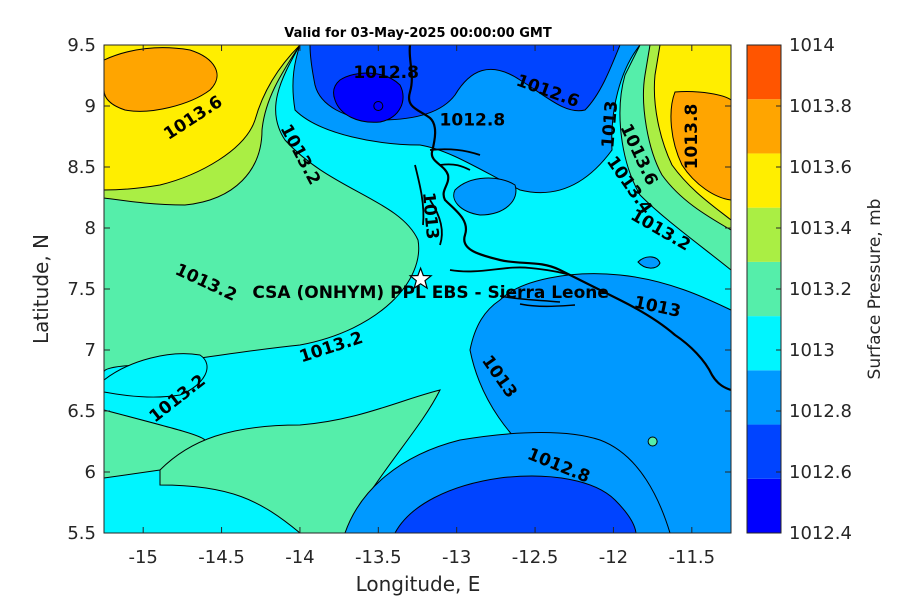 Image resolution: width=900 pixels, height=604 pixels. I want to click on colorbar-tick-label: 1013.8, so click(820, 106).